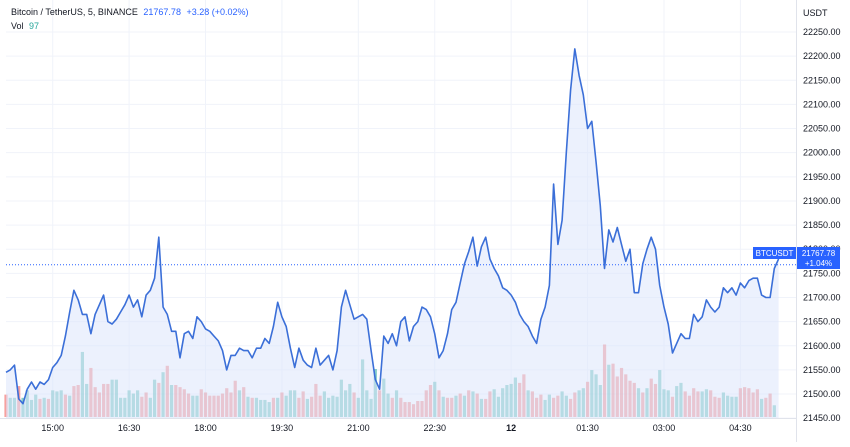 This screenshot has width=850, height=447. What do you see at coordinates (822, 80) in the screenshot?
I see `price-axis-label: 22150.00` at bounding box center [822, 80].